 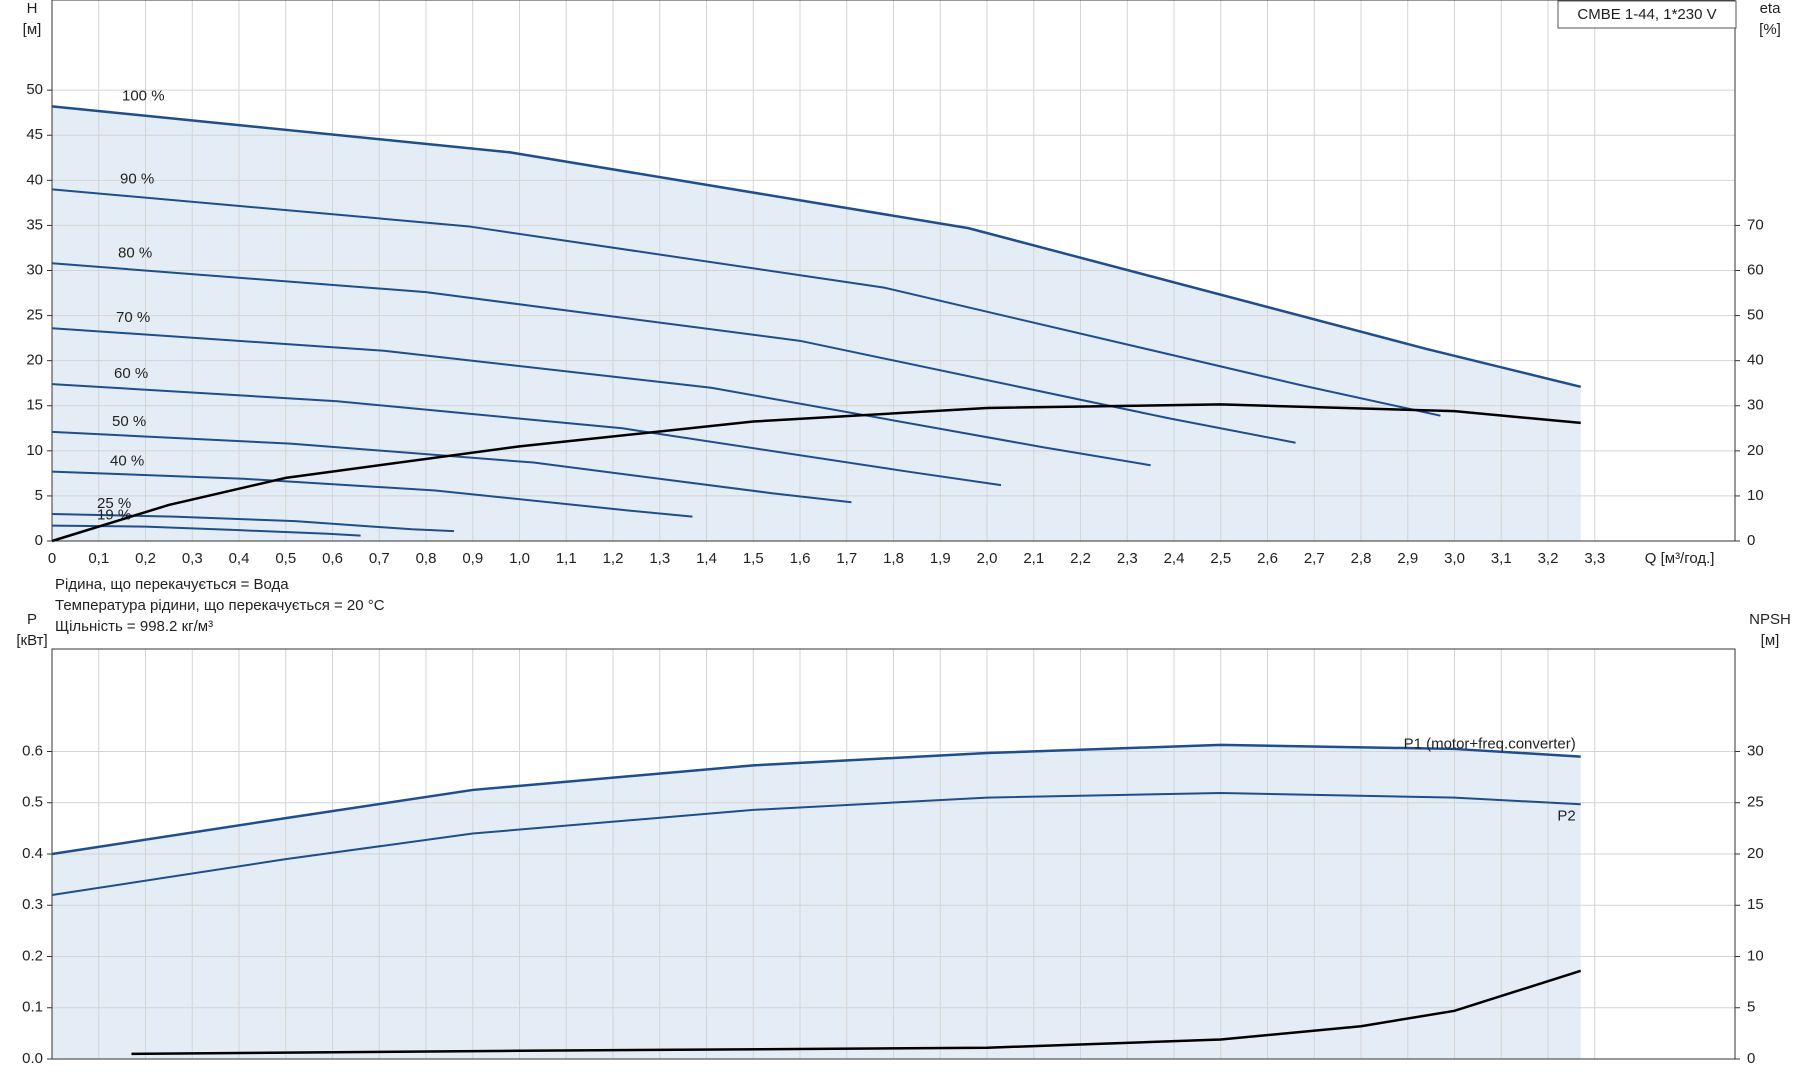 What do you see at coordinates (1594, 558) in the screenshot?
I see `x-tick-label: 3,3` at bounding box center [1594, 558].